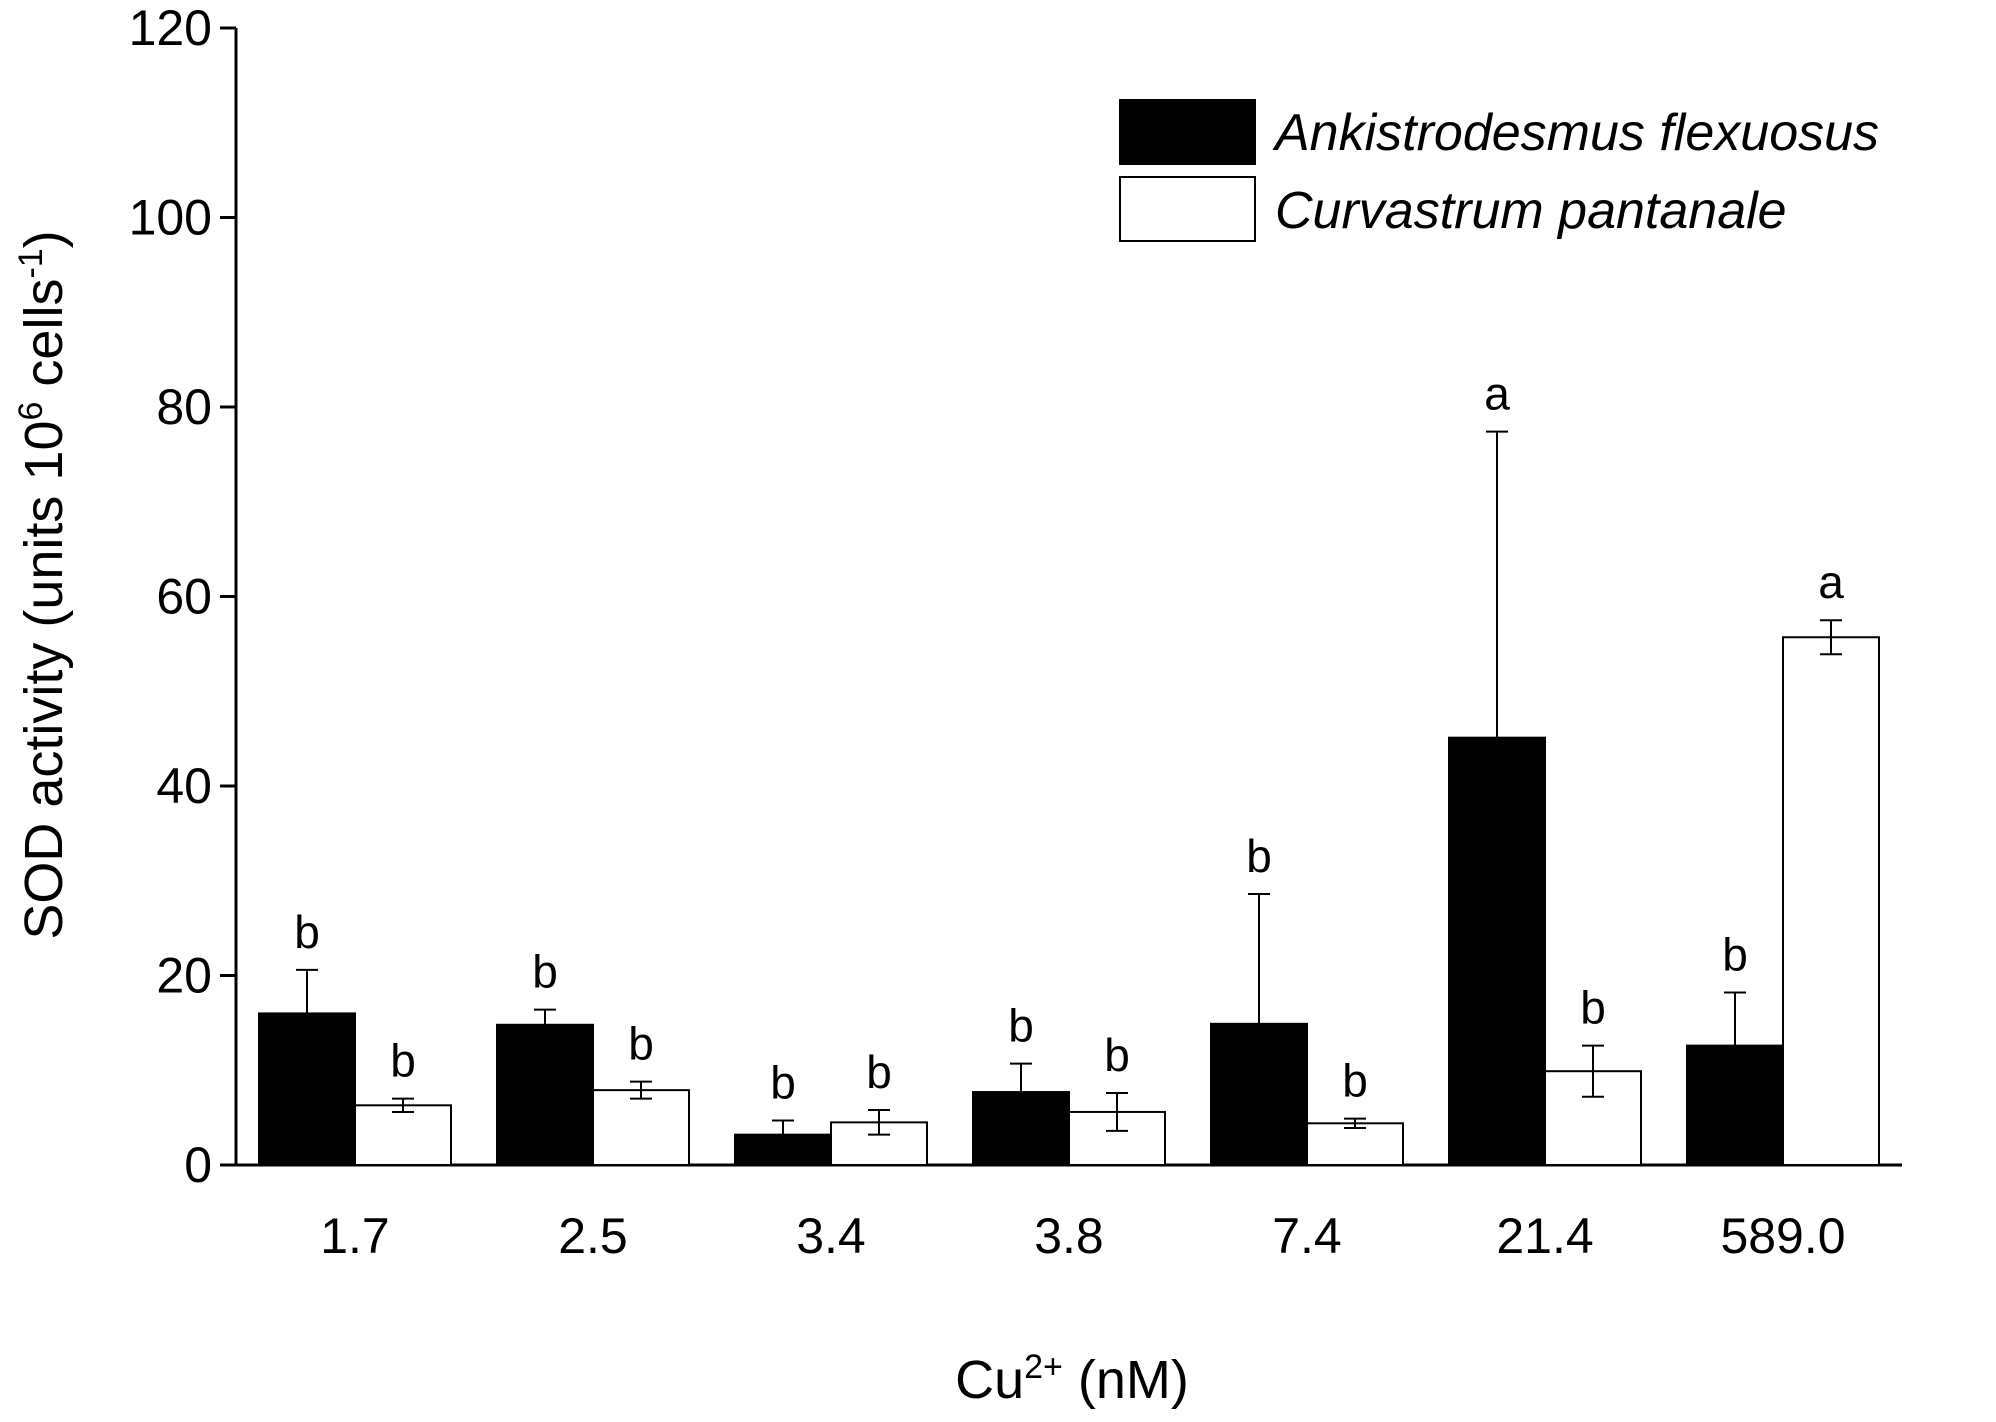  What do you see at coordinates (593, 1236) in the screenshot?
I see `x-tick-label-1: 2.5` at bounding box center [593, 1236].